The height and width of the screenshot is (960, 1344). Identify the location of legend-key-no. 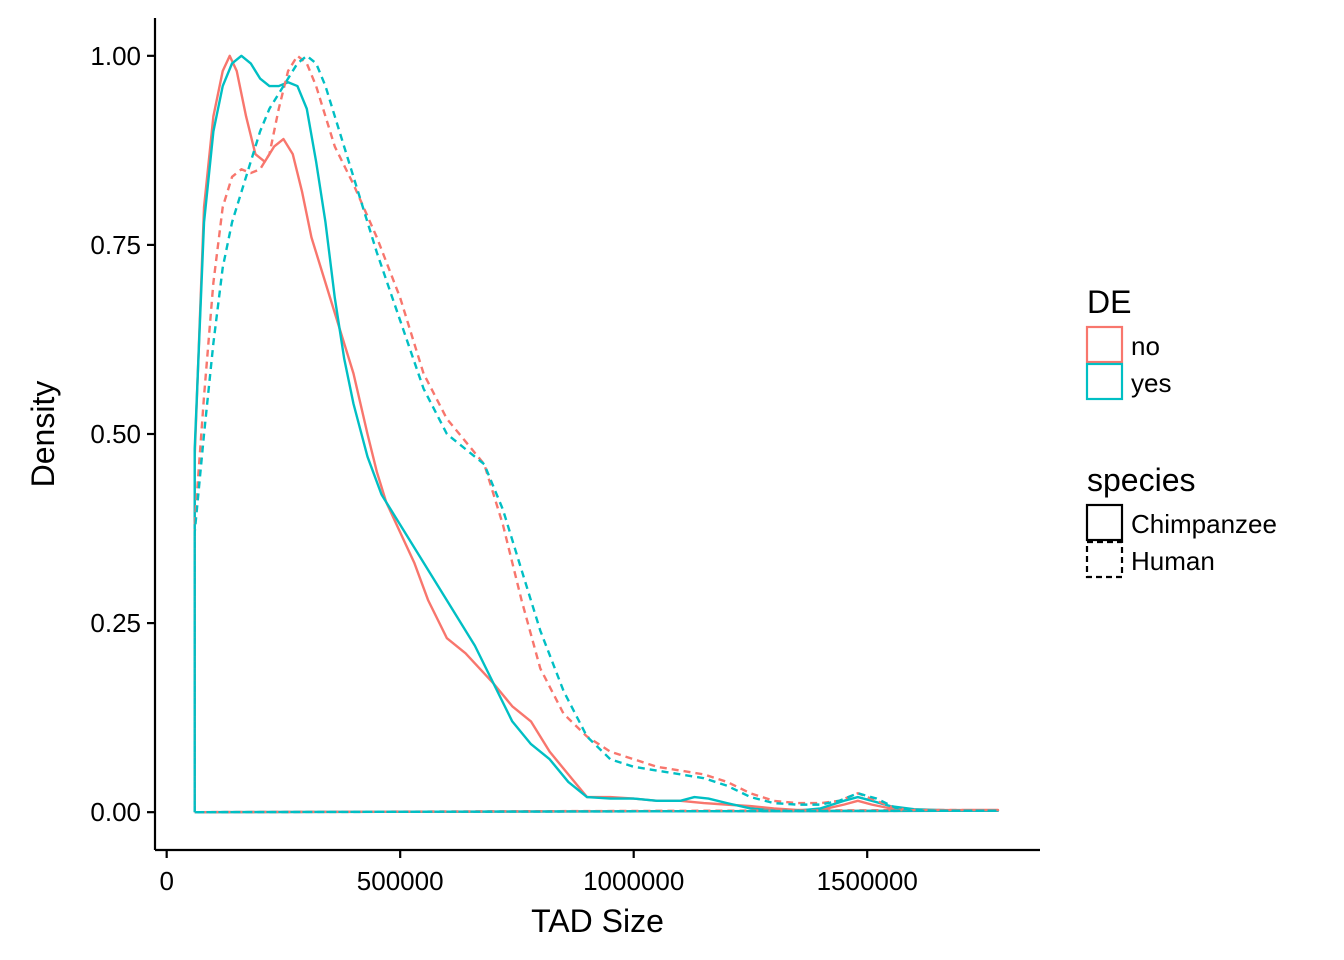
(1104, 344).